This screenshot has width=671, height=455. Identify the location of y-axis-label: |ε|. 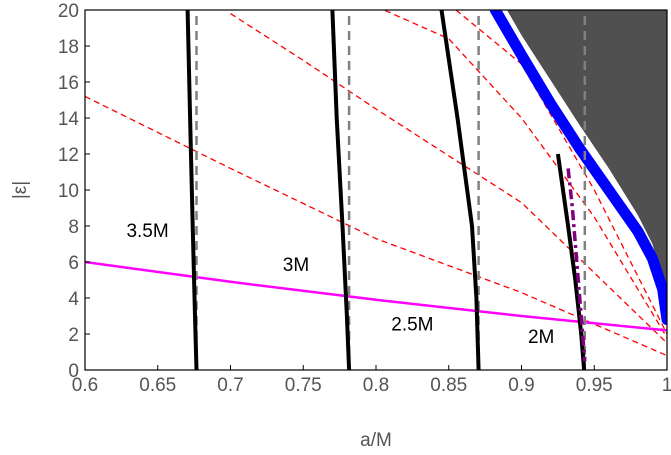
(20, 190).